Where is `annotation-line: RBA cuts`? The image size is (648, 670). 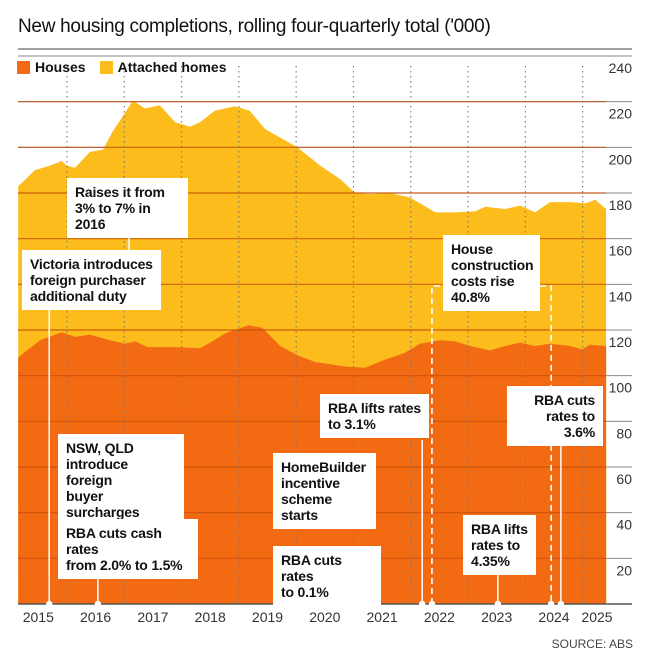 annotation-line: RBA cuts is located at coordinates (564, 400).